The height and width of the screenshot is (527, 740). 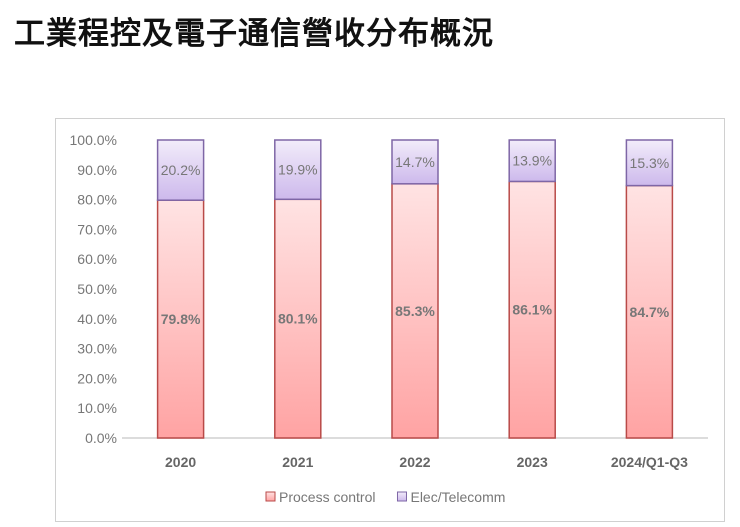 I want to click on data-label: 13.9%, so click(x=532, y=161).